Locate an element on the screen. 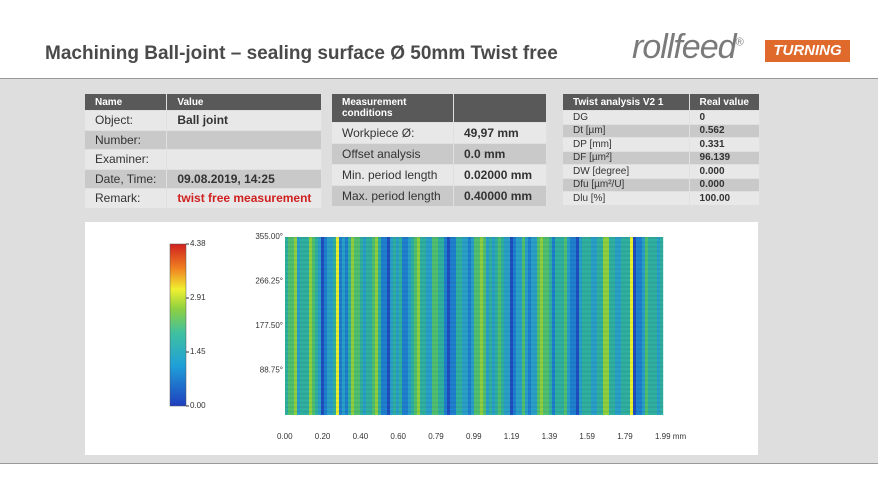  label-cell: Remark: is located at coordinates (126, 198).